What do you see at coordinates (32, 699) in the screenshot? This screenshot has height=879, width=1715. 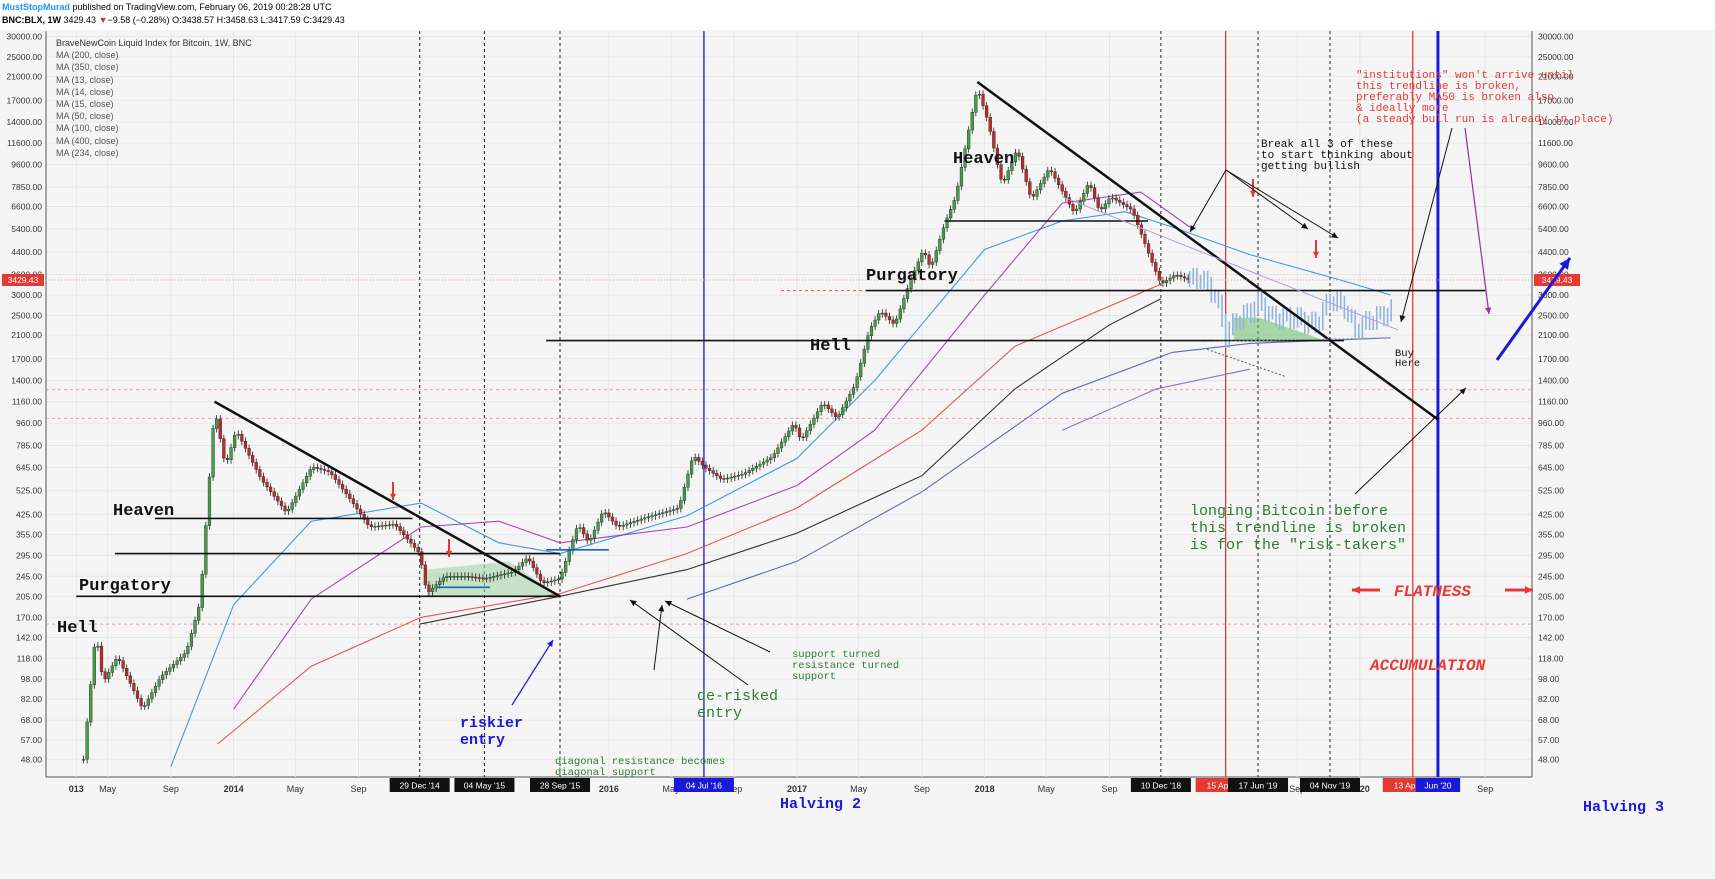 I see `price-tick-left: 82.00` at bounding box center [32, 699].